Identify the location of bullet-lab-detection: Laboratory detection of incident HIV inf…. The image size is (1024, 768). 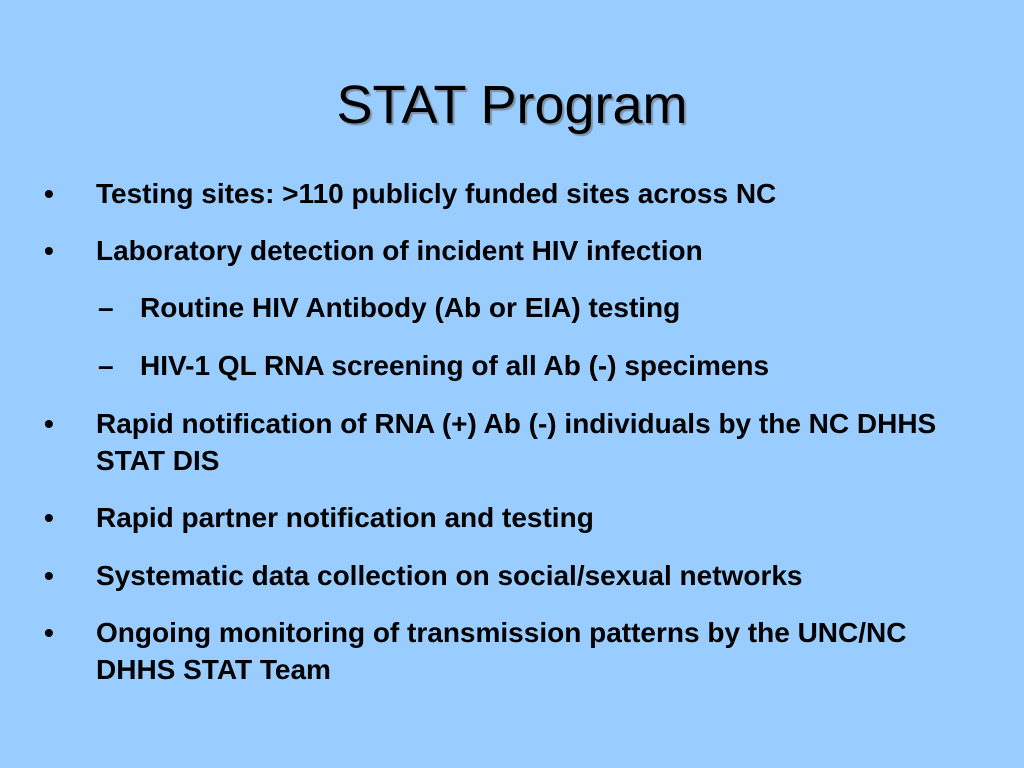
(399, 250).